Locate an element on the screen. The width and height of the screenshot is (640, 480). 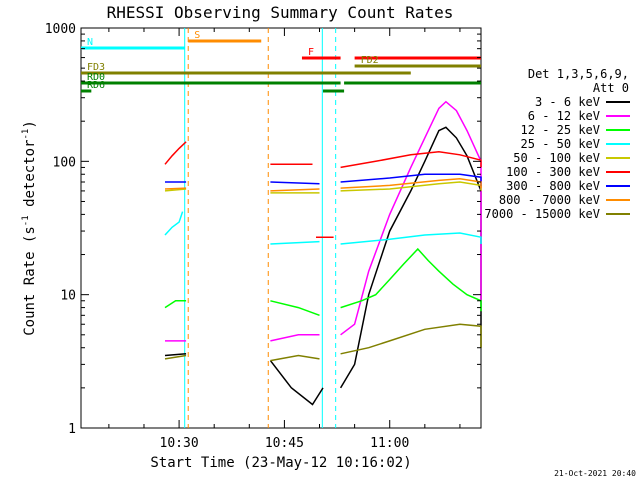
y-axis-label-main: Count Rate (s is located at coordinates (30, 281).